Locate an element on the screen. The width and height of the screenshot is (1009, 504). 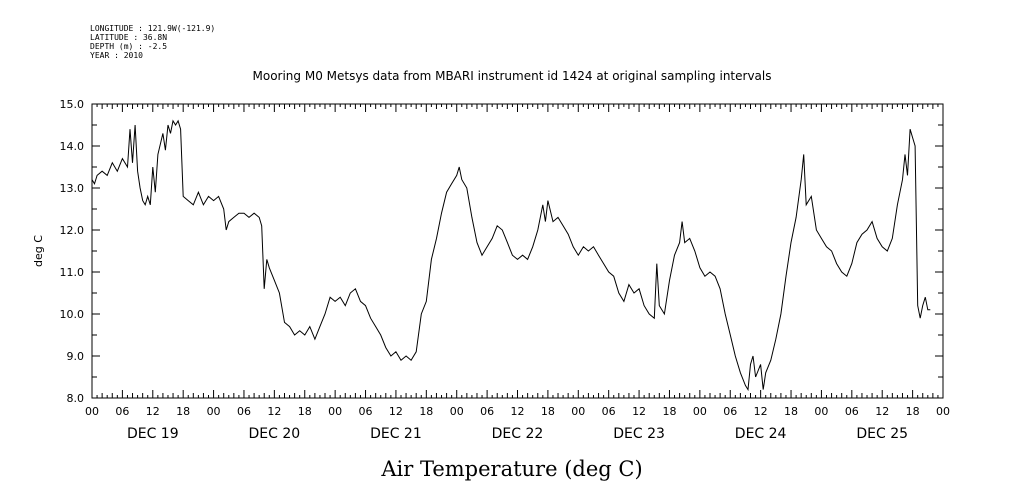
x-day-label: DEC 21 is located at coordinates (396, 434).